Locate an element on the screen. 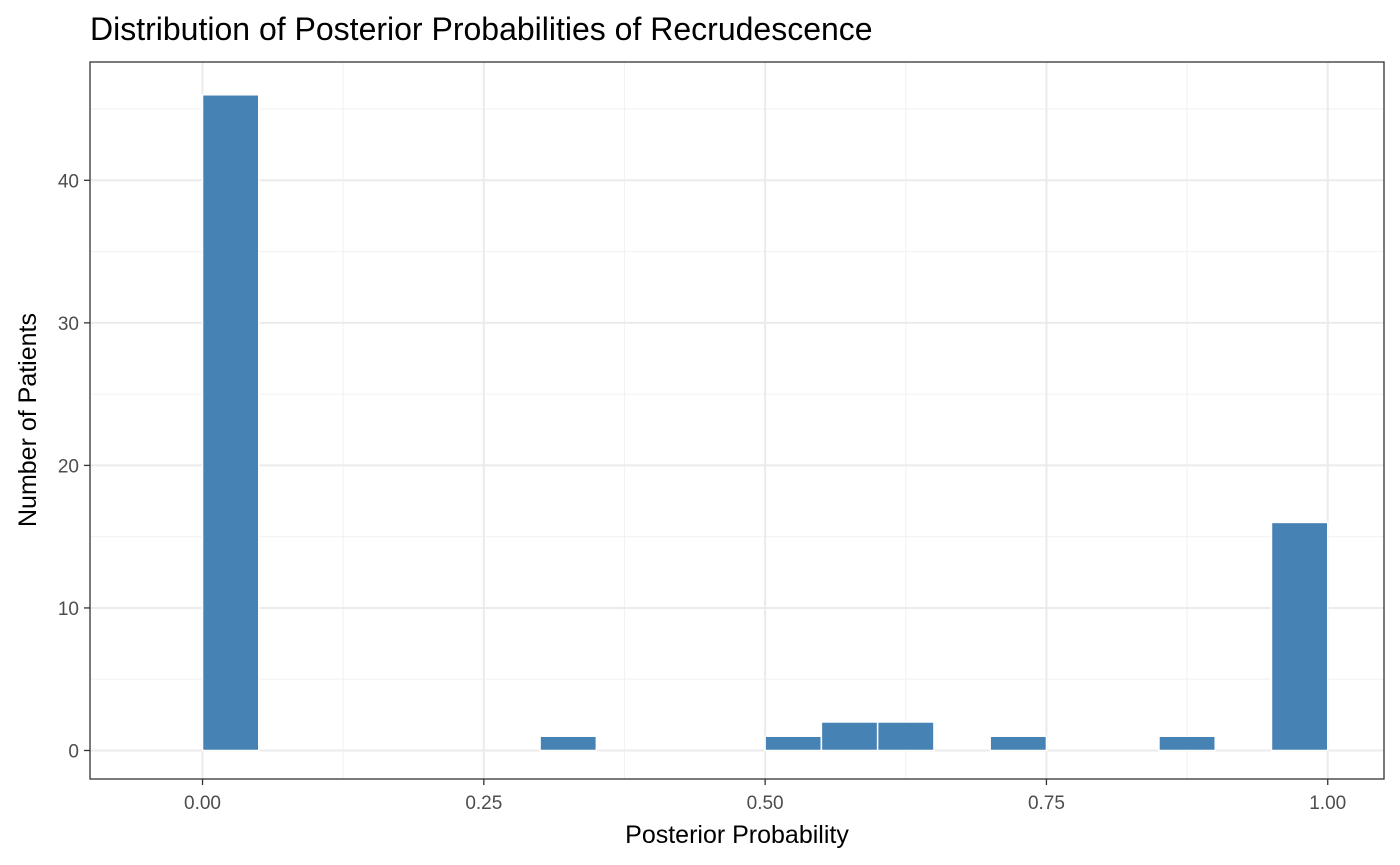 The image size is (1400, 865). x-tick-label: 0.25 is located at coordinates (483, 803).